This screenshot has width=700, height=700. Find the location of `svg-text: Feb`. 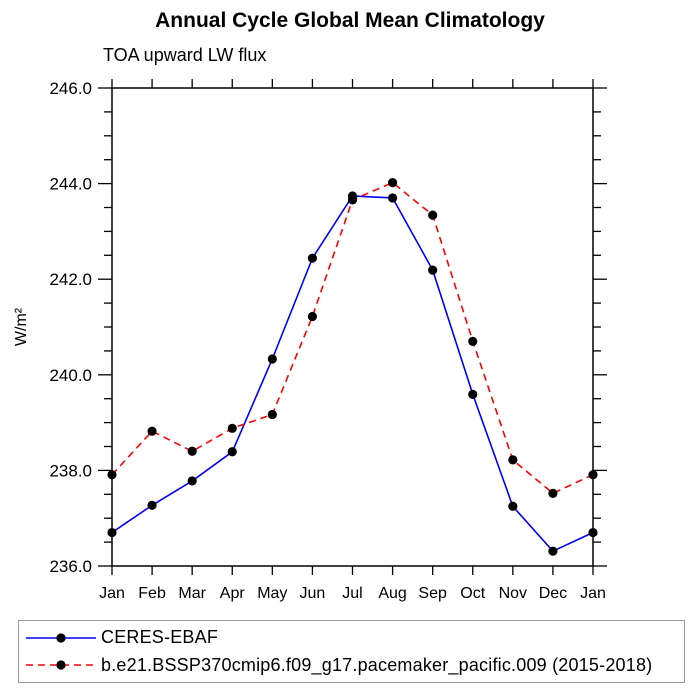

svg-text: Feb is located at coordinates (152, 593).